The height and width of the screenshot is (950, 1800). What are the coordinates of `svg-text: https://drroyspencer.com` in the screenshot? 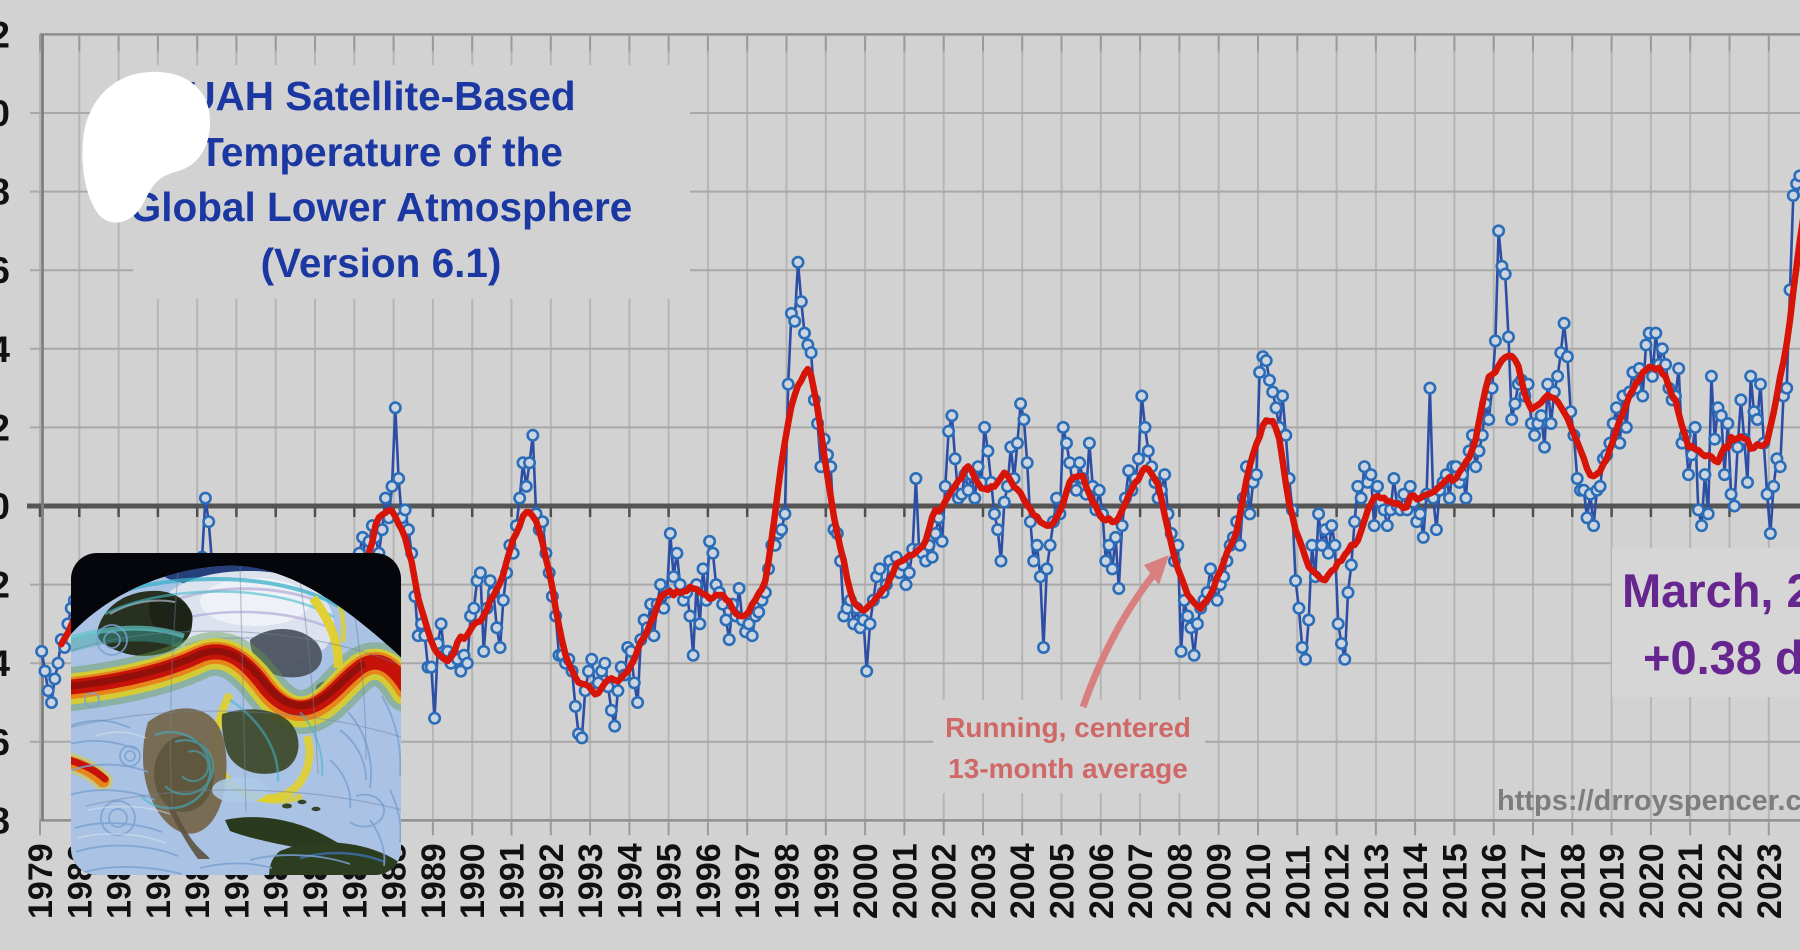 It's located at (1648, 801).